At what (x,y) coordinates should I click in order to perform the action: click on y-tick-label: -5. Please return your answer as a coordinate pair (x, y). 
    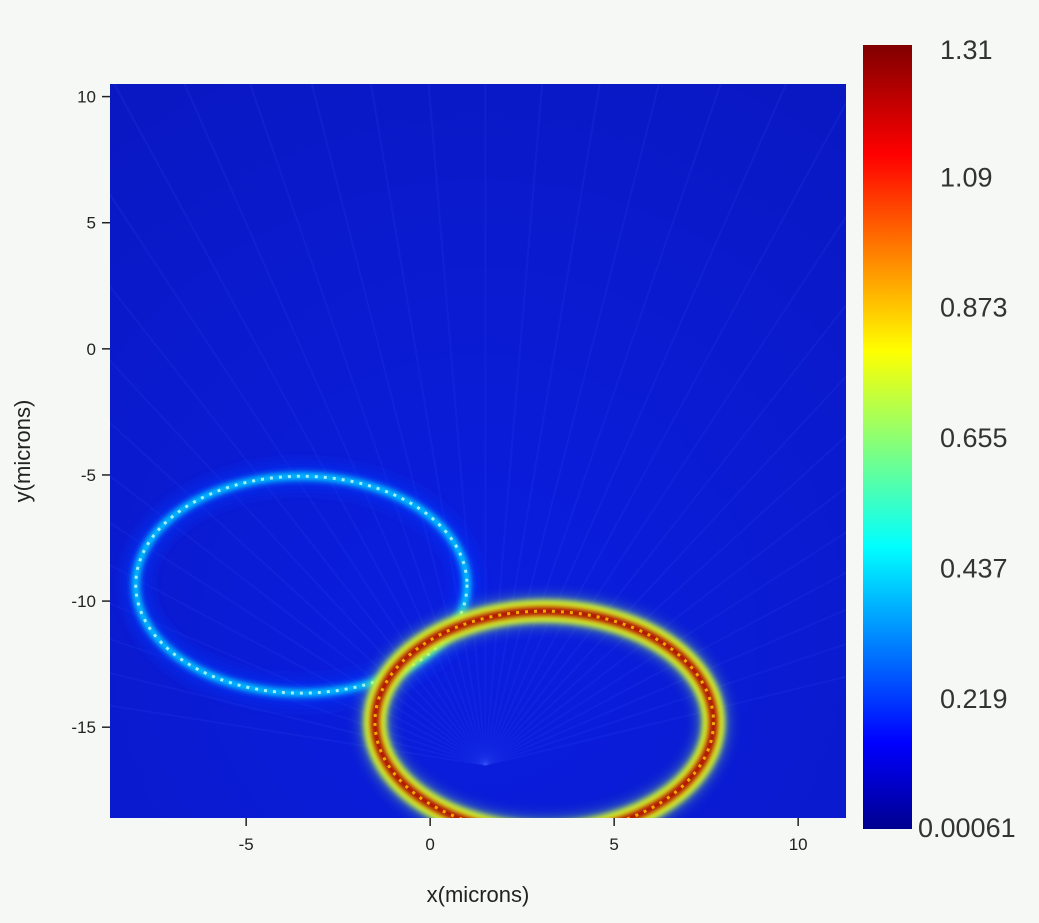
    Looking at the image, I should click on (88, 475).